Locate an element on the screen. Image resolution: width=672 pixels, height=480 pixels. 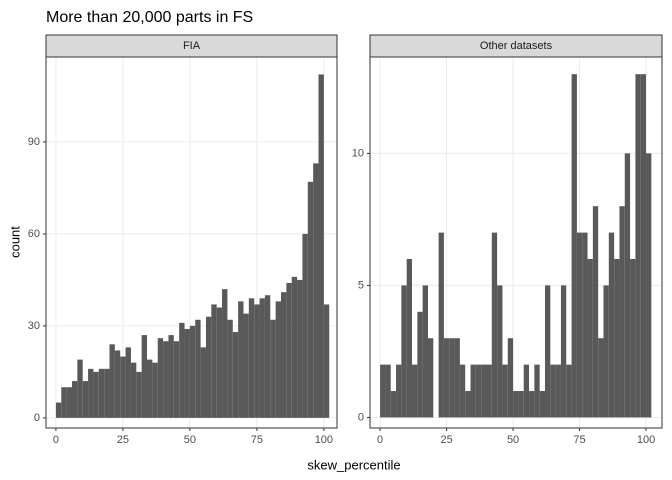
chart-title: More than 20,000 parts in FS is located at coordinates (149, 17).